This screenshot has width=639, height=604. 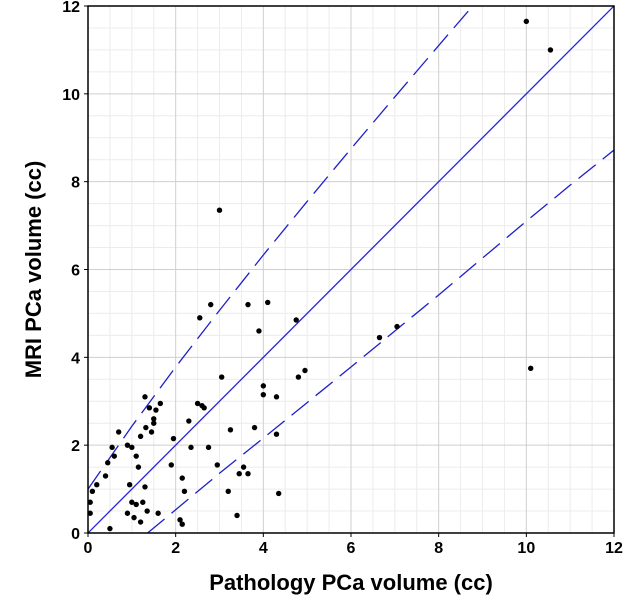 I want to click on x-tick-label: 4, so click(x=263, y=548).